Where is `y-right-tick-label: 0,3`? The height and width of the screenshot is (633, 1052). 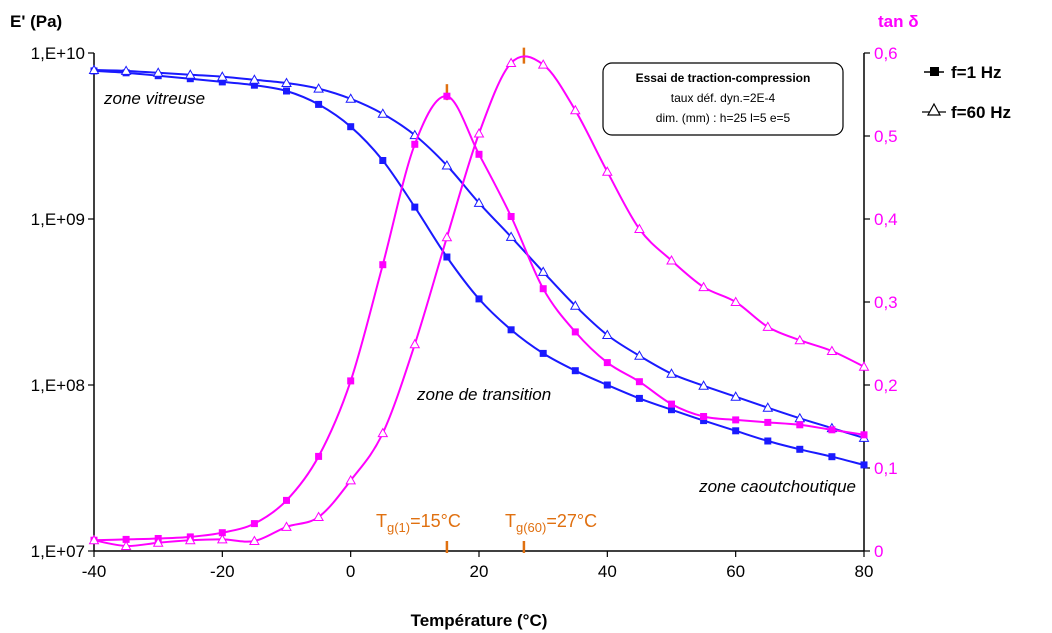
y-right-tick-label: 0,3 is located at coordinates (886, 302).